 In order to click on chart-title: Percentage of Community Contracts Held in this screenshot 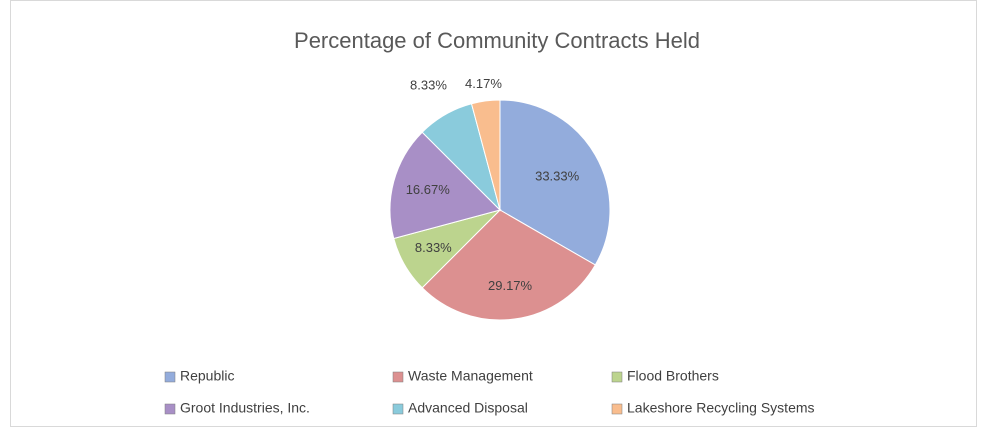, I will do `click(497, 40)`.